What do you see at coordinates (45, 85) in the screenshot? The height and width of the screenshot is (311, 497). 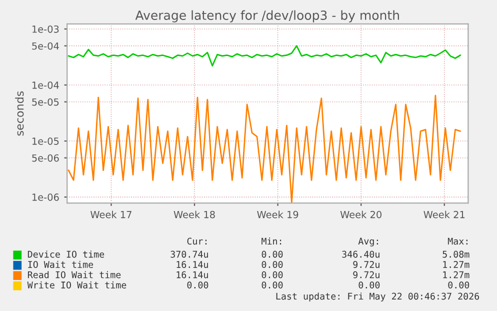 I see `y-tick-label: 1e-04` at bounding box center [45, 85].